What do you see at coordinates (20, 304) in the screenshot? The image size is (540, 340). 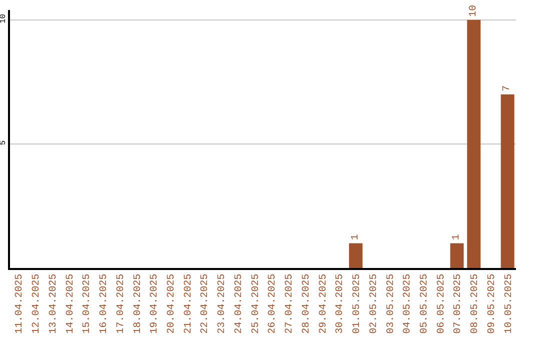 I see `x-tick-label: 11.04.2025` at bounding box center [20, 304].